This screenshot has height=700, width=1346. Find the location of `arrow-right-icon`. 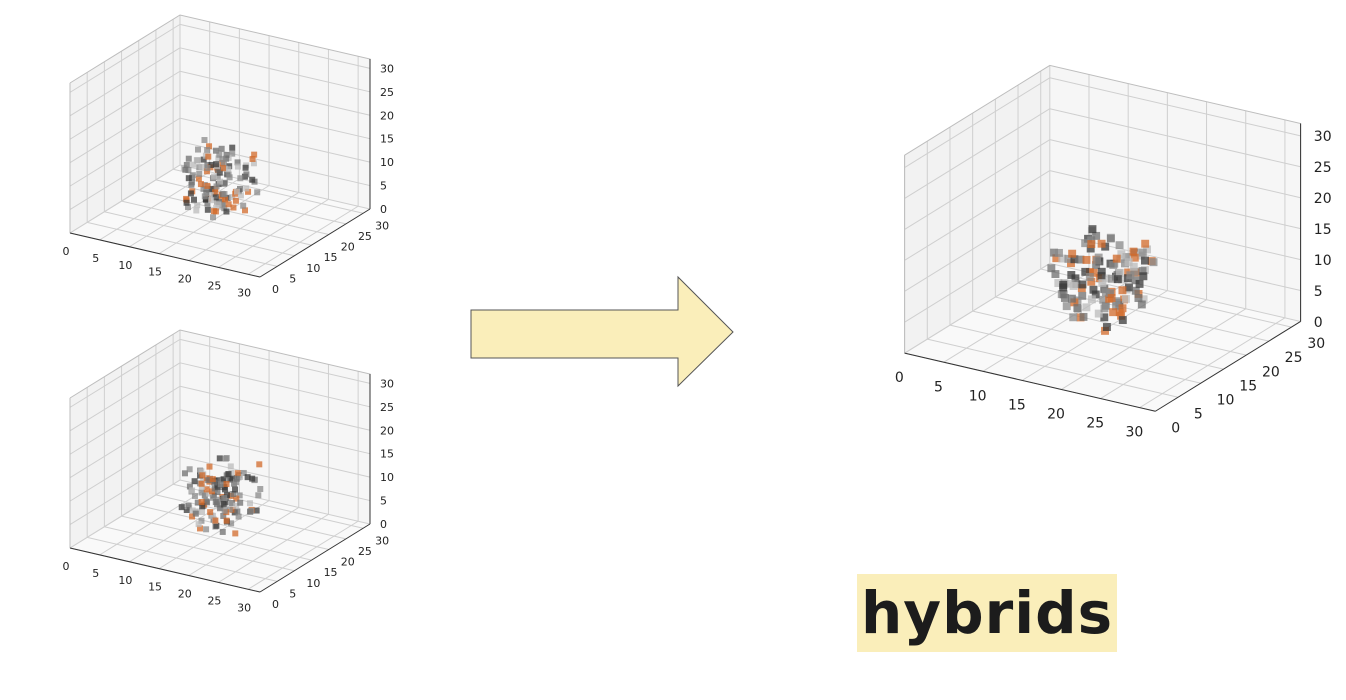

arrow-right-icon is located at coordinates (602, 331).